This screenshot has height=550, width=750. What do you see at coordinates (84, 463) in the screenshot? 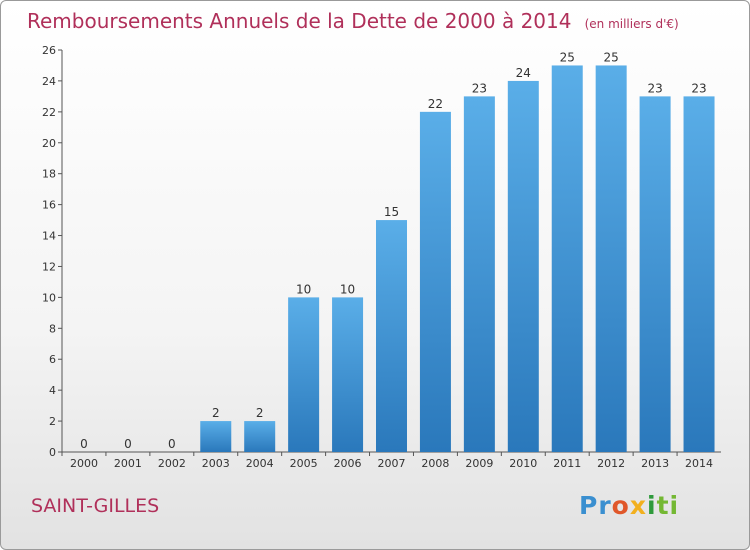
I see `x-tick-label-2000: 2000` at bounding box center [84, 463].